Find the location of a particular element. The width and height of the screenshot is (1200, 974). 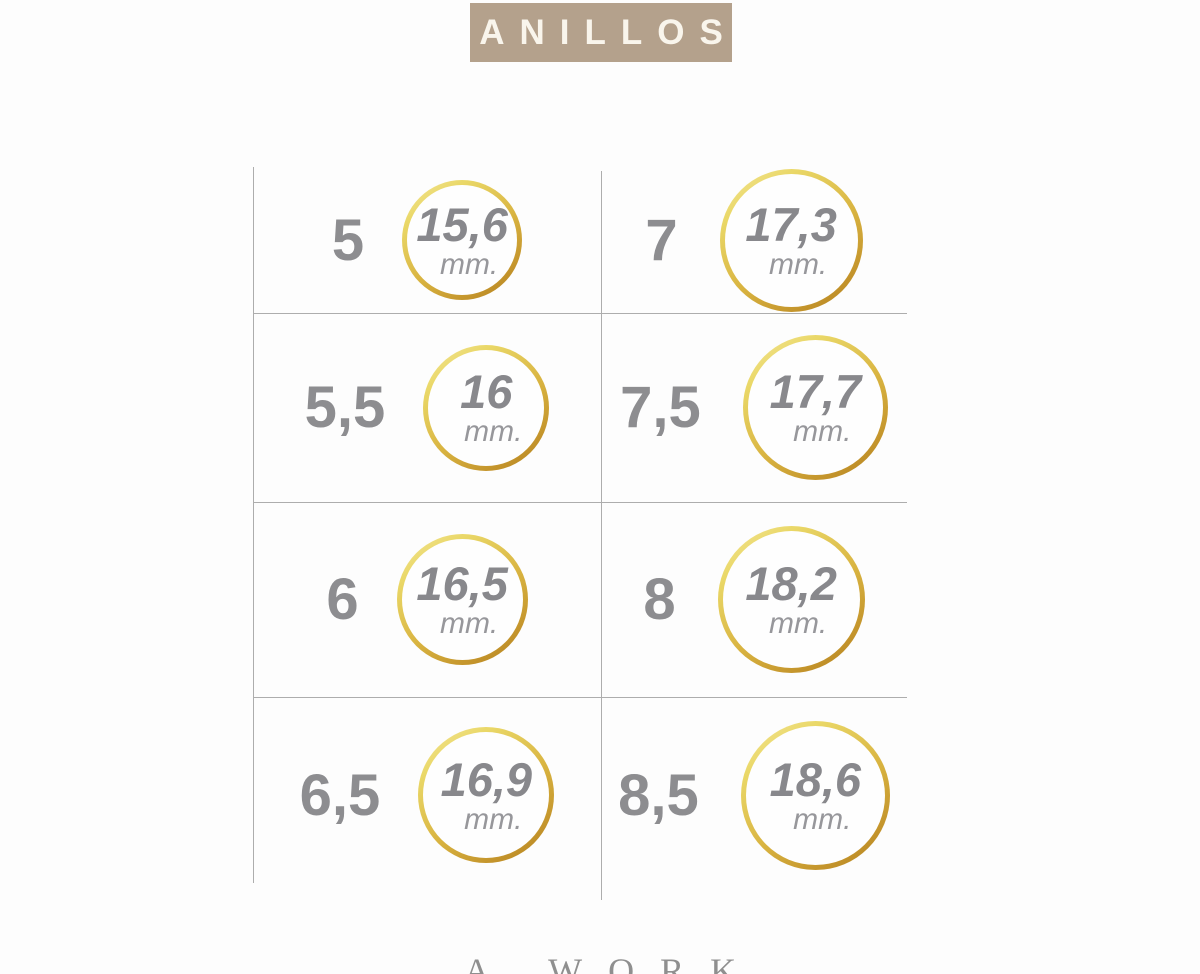

table-cell-size-7-5: 7,5 17,7 mm. is located at coordinates (754, 407).